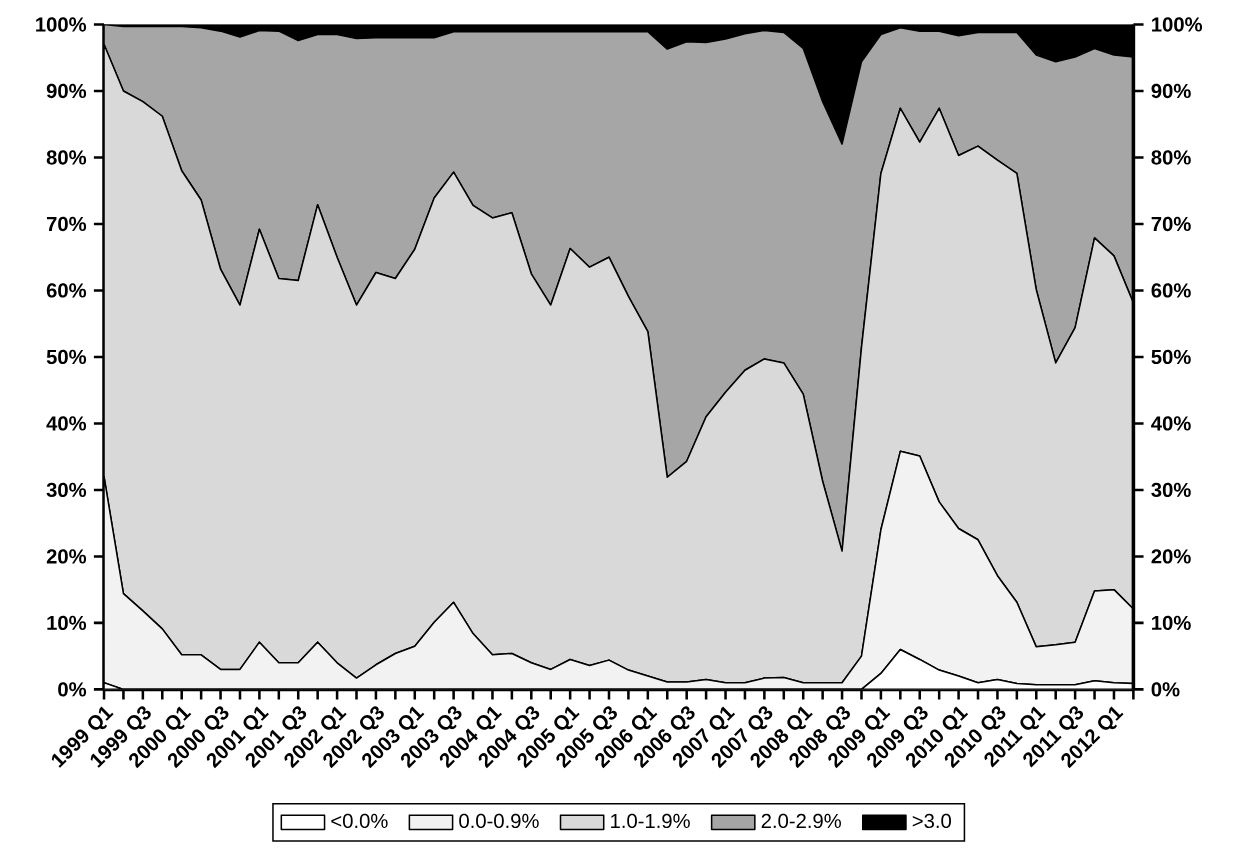  I want to click on y-tick-label: 90%, so click(1171, 90).